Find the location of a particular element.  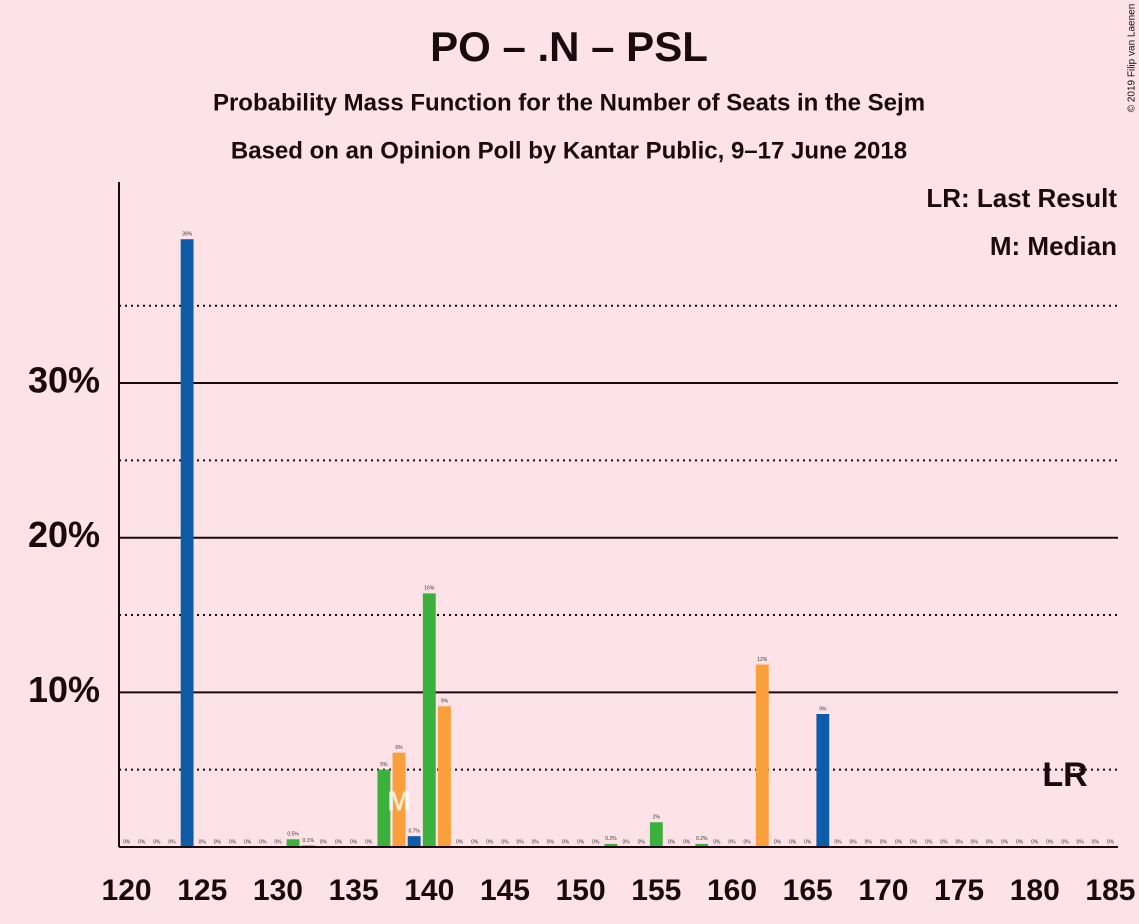

value-label: 0.5% is located at coordinates (293, 835).